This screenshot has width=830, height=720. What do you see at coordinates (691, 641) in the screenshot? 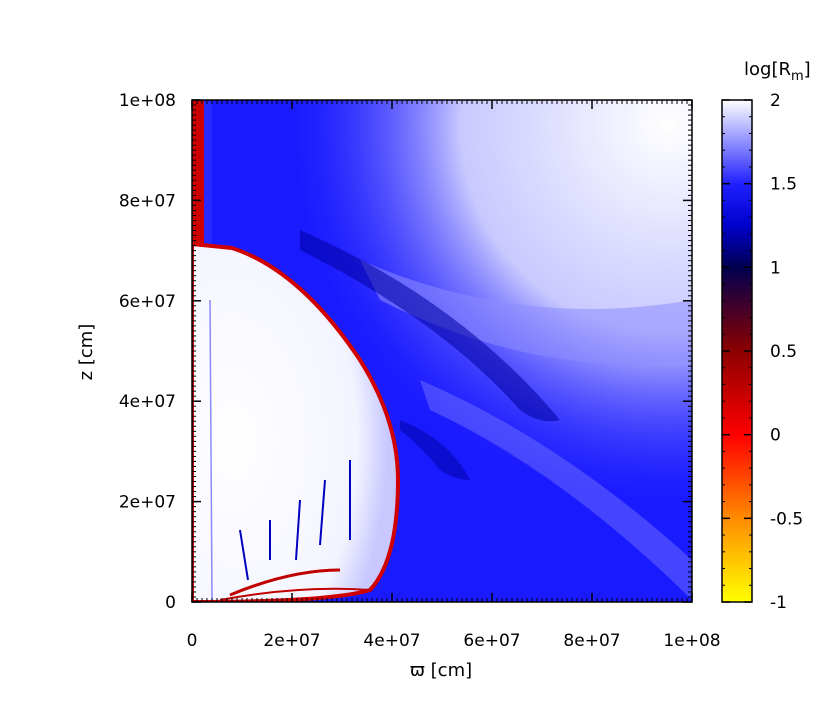
I see `x-tick-label: 1e+08` at bounding box center [691, 641].